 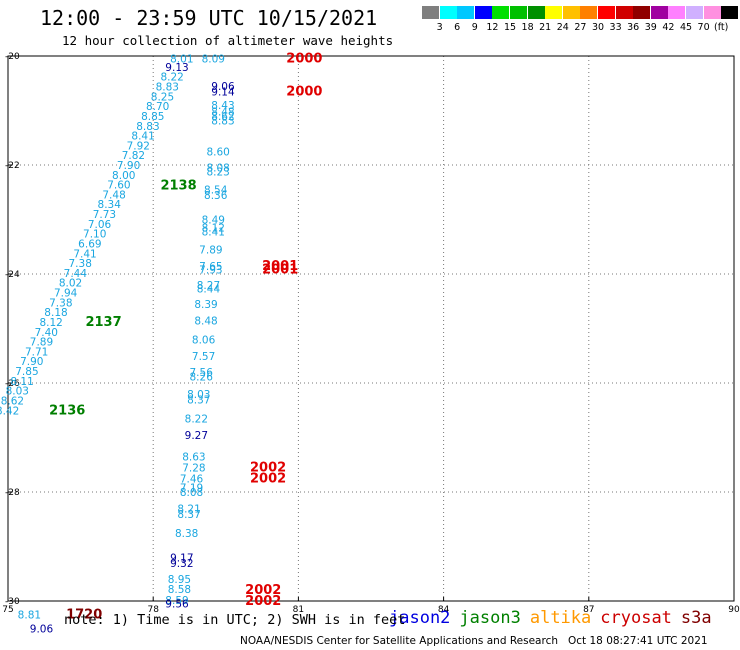 I want to click on data-point-label: 8.34, so click(x=110, y=205).